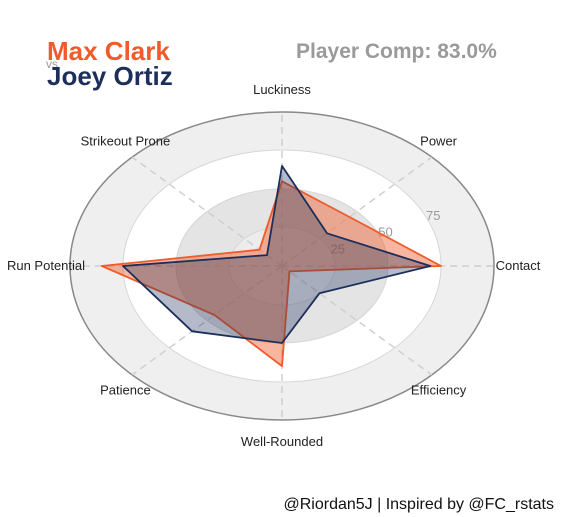 This screenshot has height=517, width=562. Describe the element at coordinates (282, 89) in the screenshot. I see `axis-label: Luckiness` at that location.